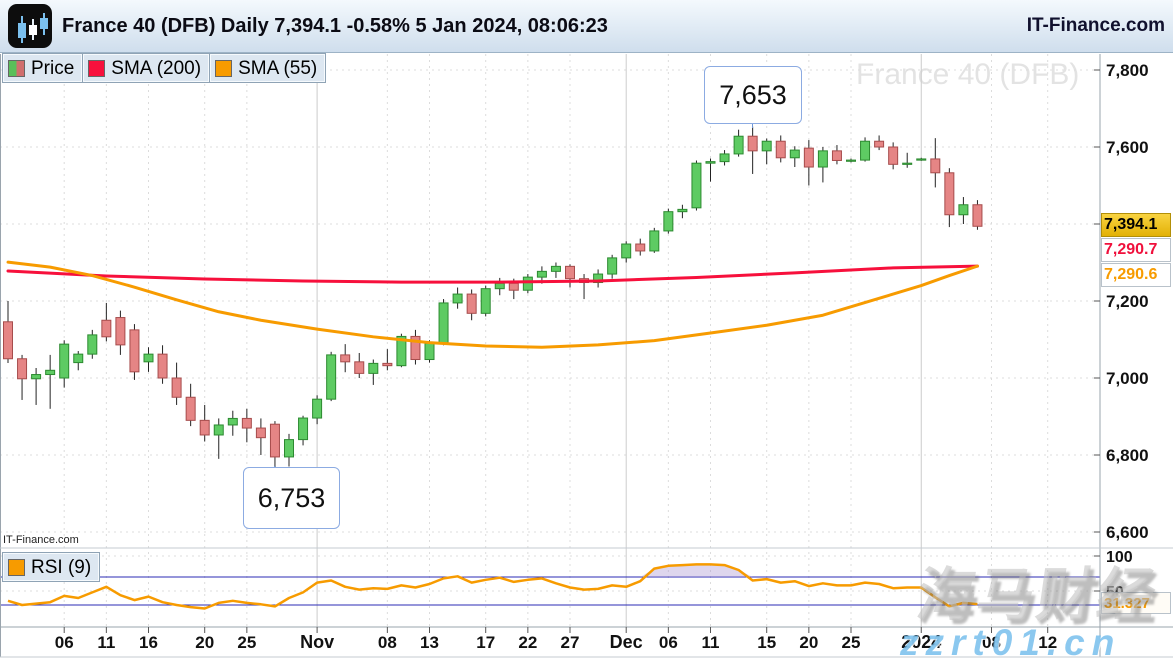 This screenshot has width=1173, height=660. I want to click on low-annotation: 6,753, so click(291, 498).